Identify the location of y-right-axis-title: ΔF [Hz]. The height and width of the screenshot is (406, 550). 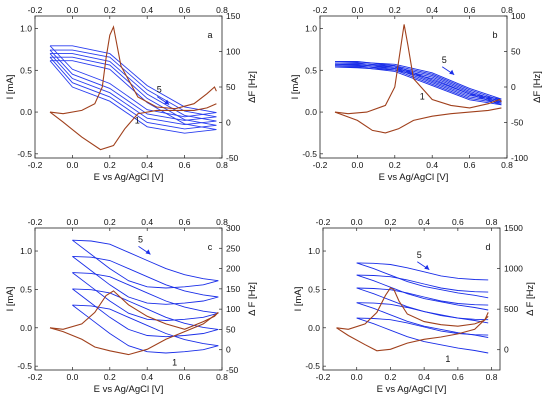
(252, 87).